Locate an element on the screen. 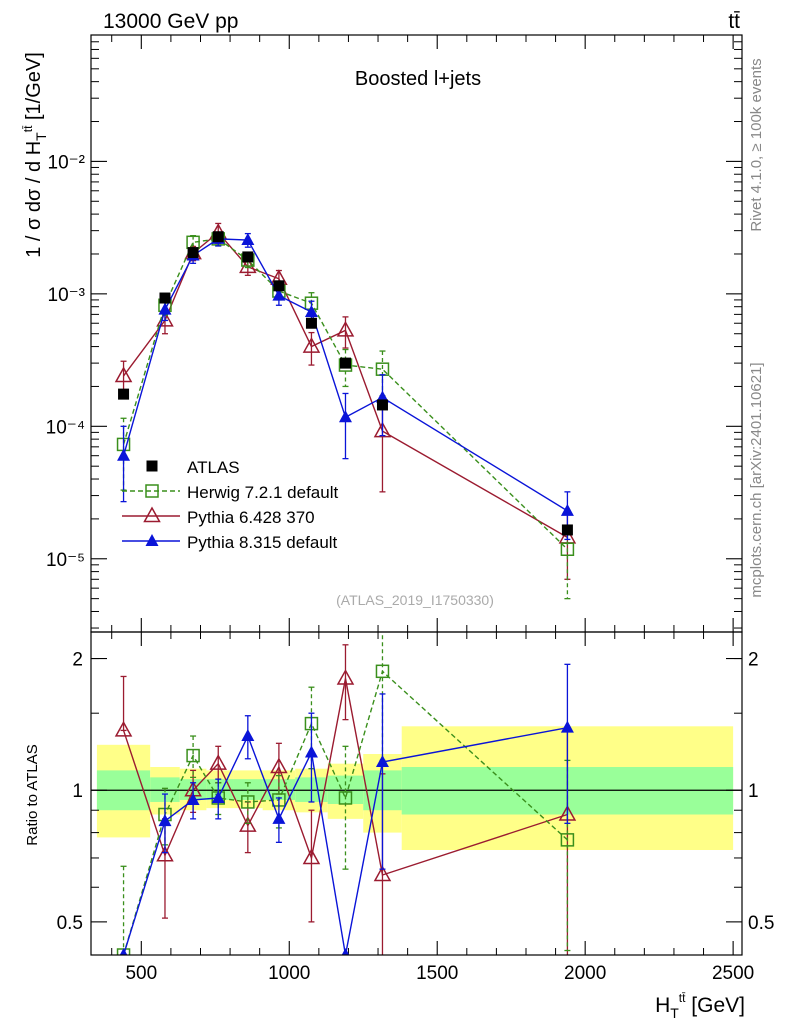 Image resolution: width=786 pixels, height=1024 pixels. ratio-line-pythia-8-315-default is located at coordinates (345, 840).